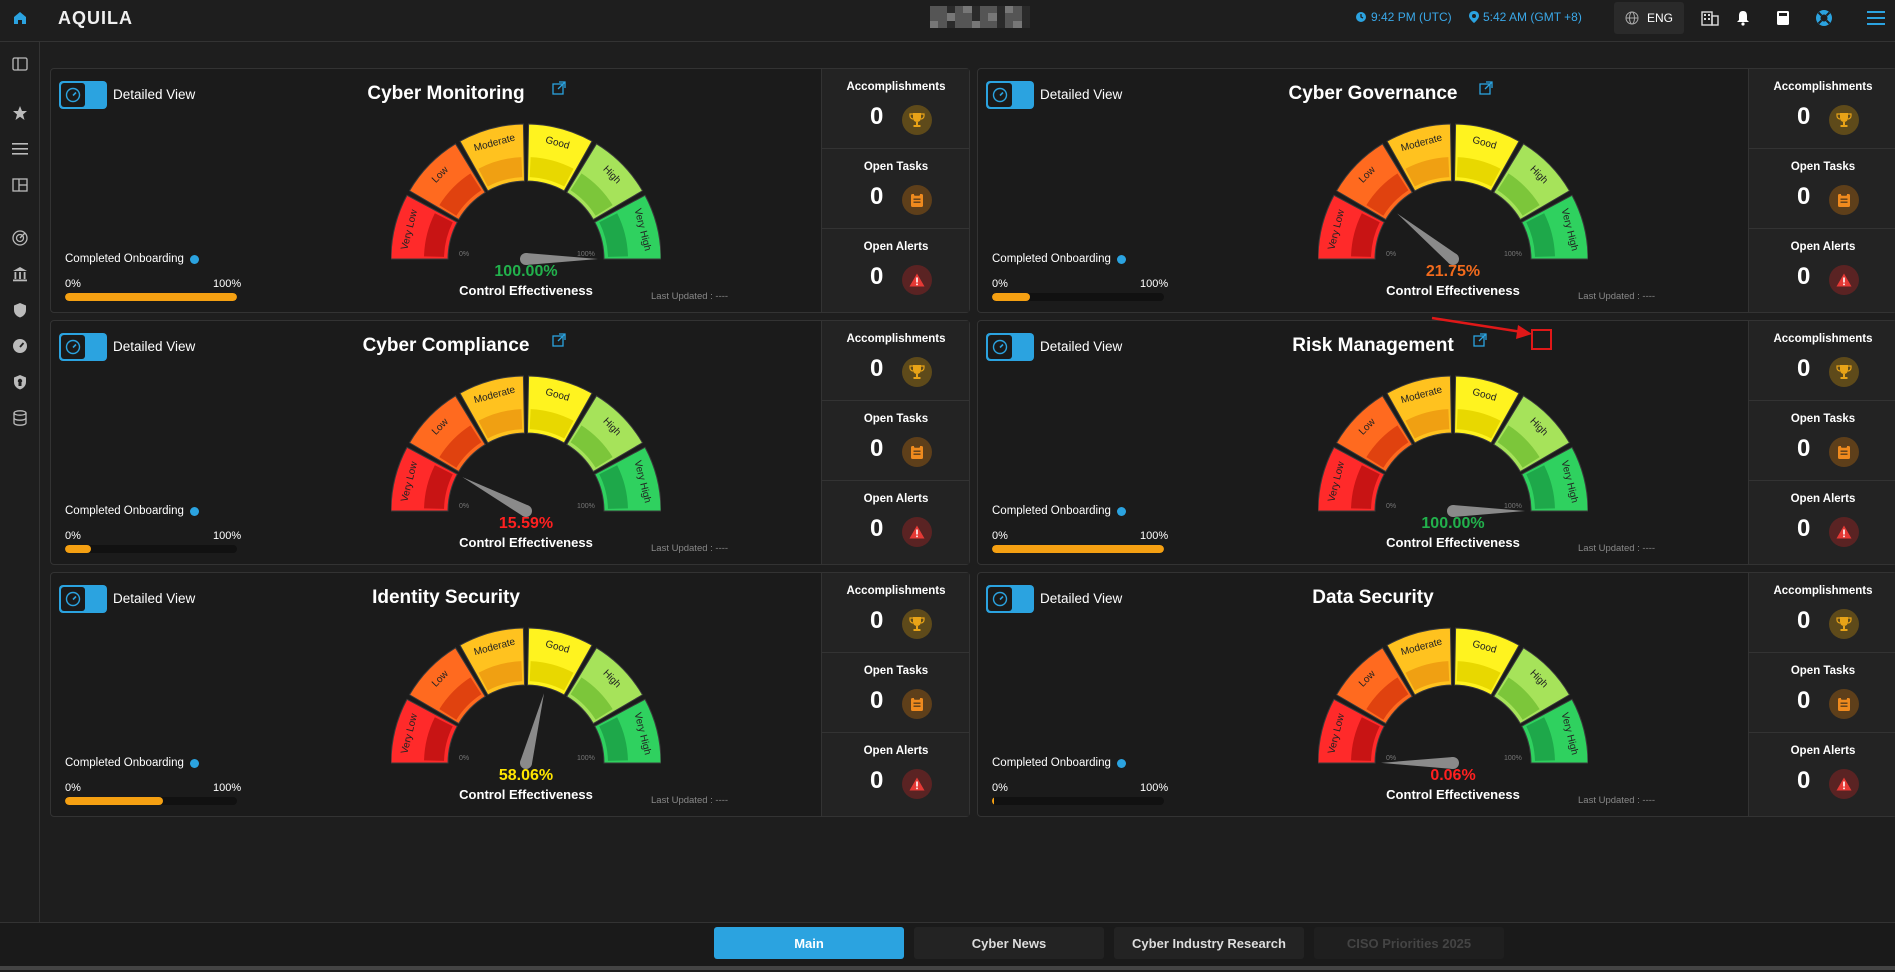  I want to click on organization-button, so click(1710, 18).